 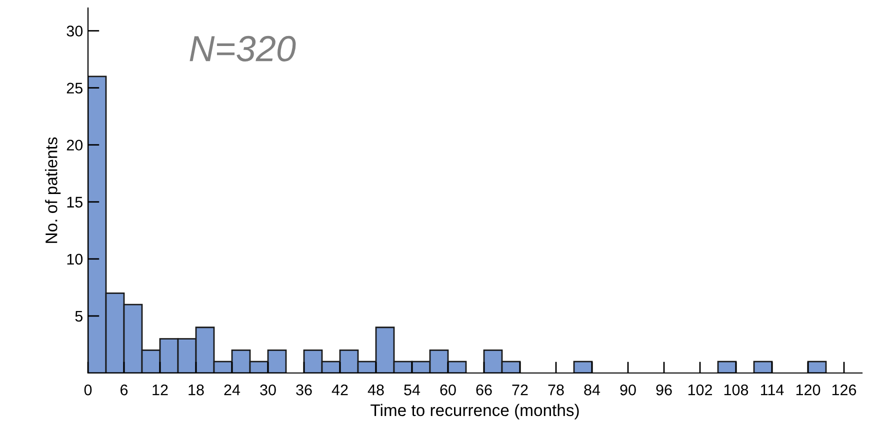 What do you see at coordinates (376, 390) in the screenshot?
I see `x-tick-label: 48` at bounding box center [376, 390].